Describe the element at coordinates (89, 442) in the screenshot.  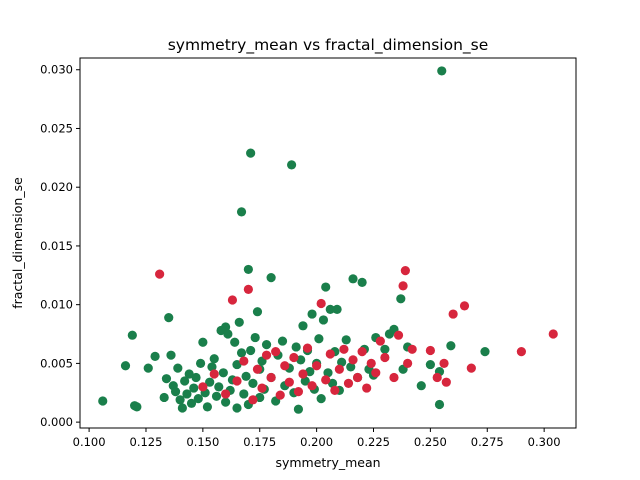
I see `x-tick-label: 0.100` at that location.